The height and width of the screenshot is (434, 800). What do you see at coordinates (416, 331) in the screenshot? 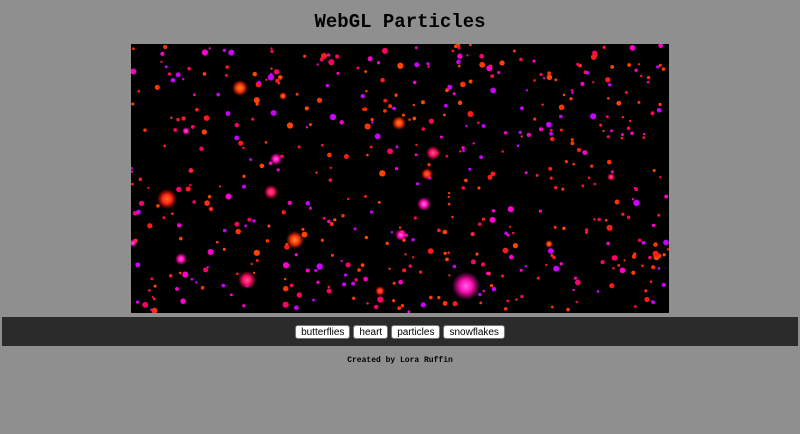
I see `particles-button: particles` at bounding box center [416, 331].